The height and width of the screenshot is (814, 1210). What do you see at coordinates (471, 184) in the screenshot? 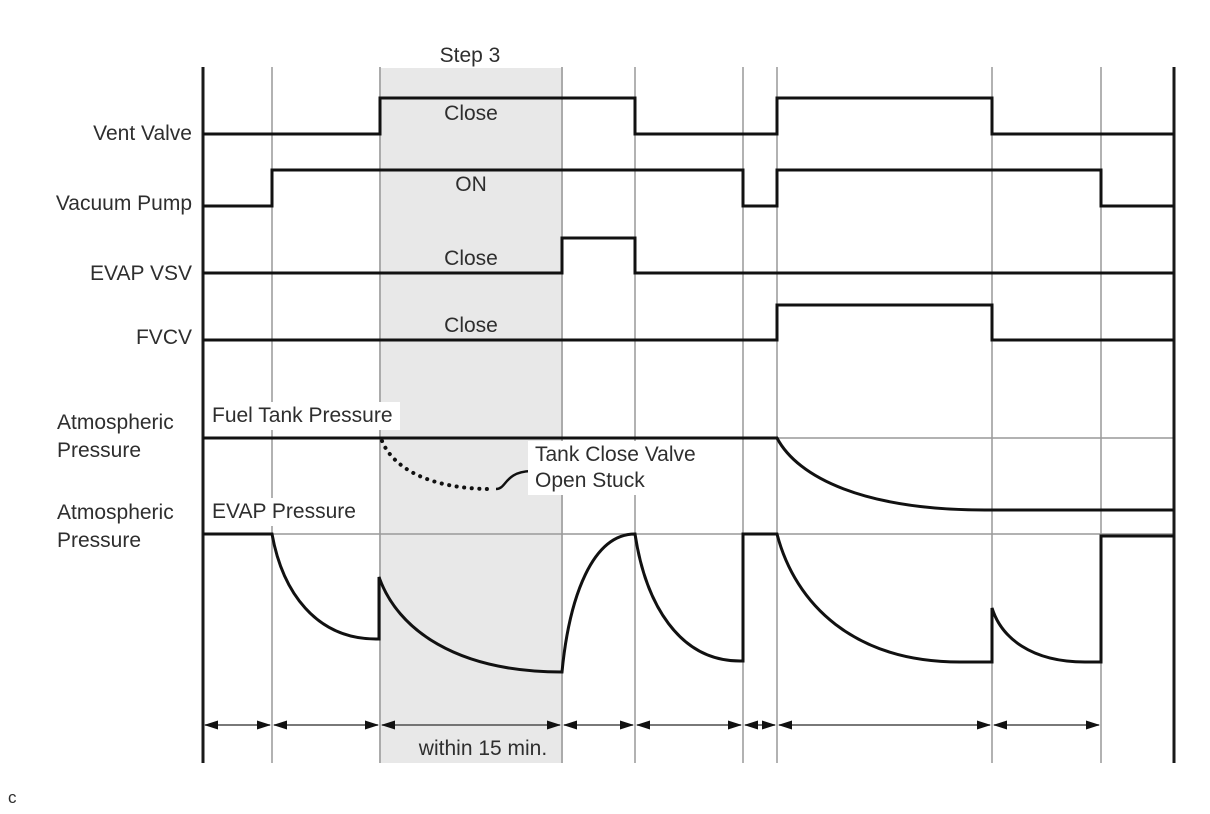
I see `state-label-pump-on: ON` at bounding box center [471, 184].